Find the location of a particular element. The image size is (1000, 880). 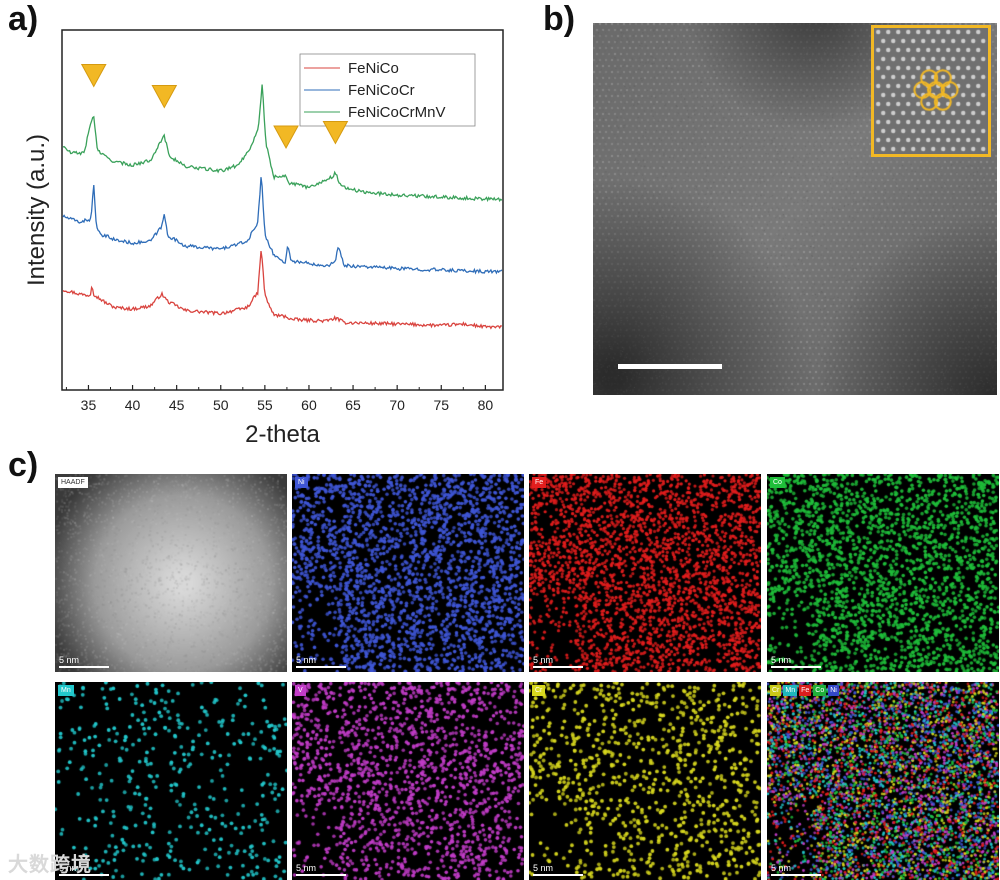

x-tick-label: 75 is located at coordinates (441, 405).